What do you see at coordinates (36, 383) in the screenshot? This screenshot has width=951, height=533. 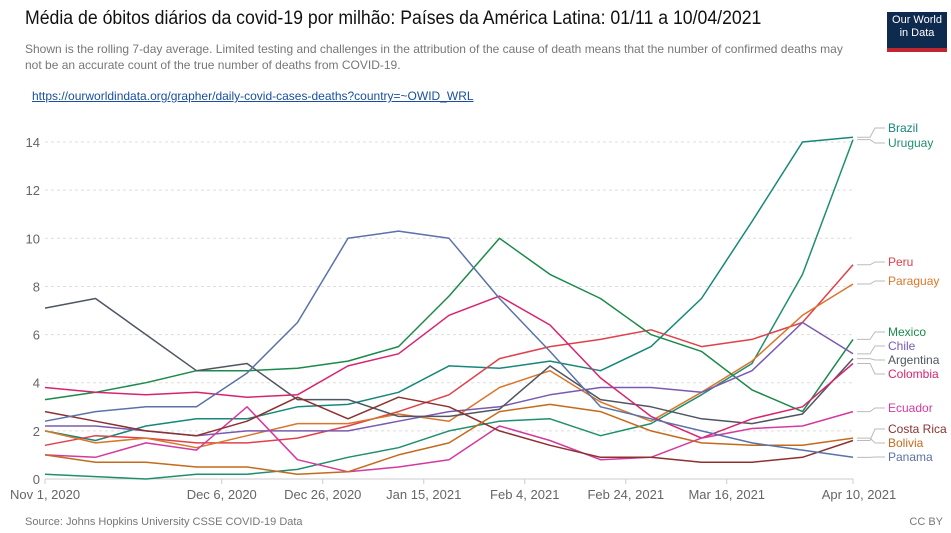 I see `y-tick-label: 4` at bounding box center [36, 383].